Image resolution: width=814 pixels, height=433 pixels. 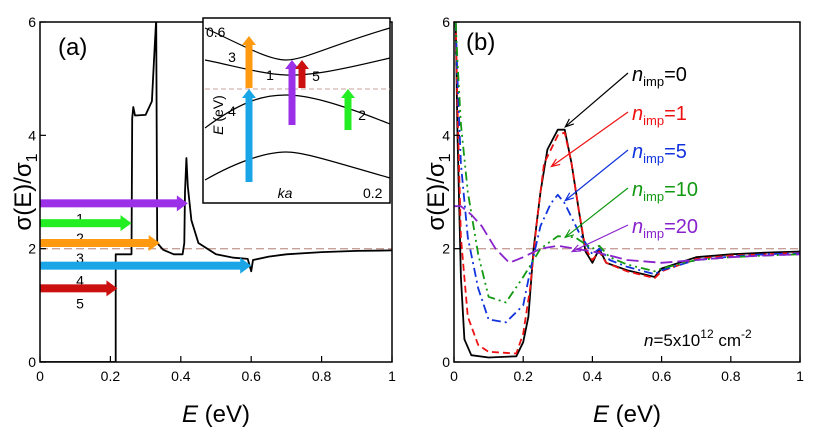 I want to click on legend-entry: nimp=0, so click(x=659, y=76).